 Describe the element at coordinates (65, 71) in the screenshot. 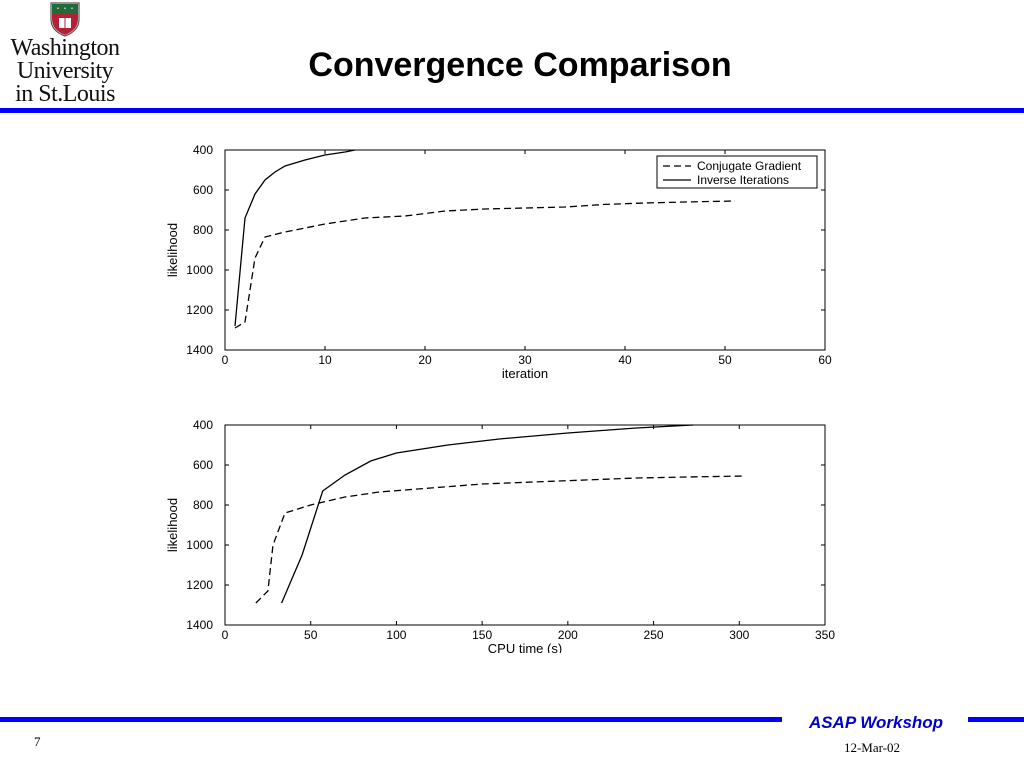

I see `logo-line-2: University` at that location.